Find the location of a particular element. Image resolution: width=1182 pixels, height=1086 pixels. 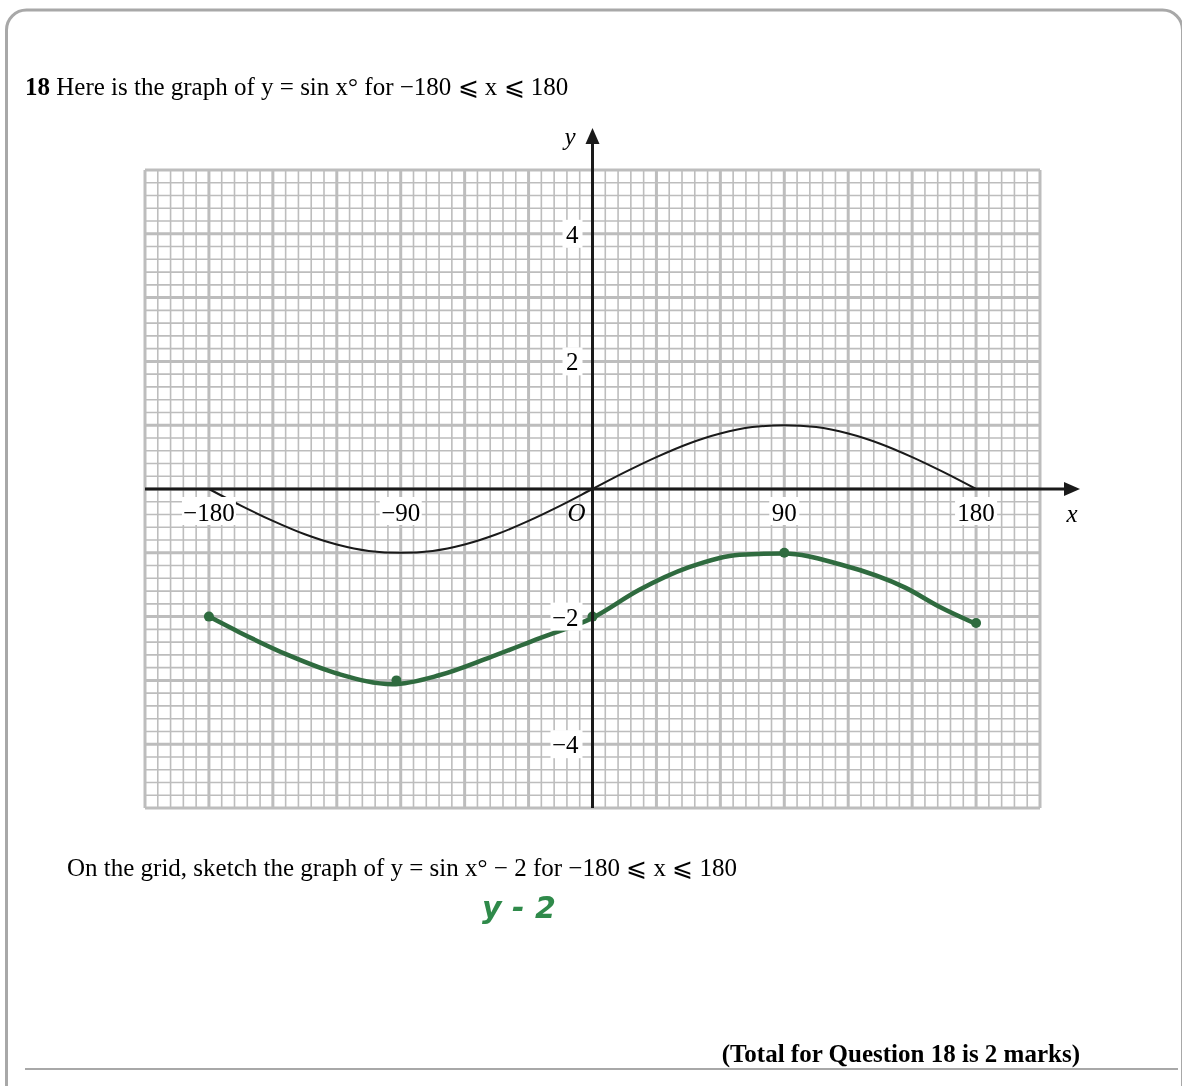

text: On the grid, sketch the graph of y = sin x° − 2 for −180 ⩽ x ⩽ 180 is located at coordinates (402, 867).